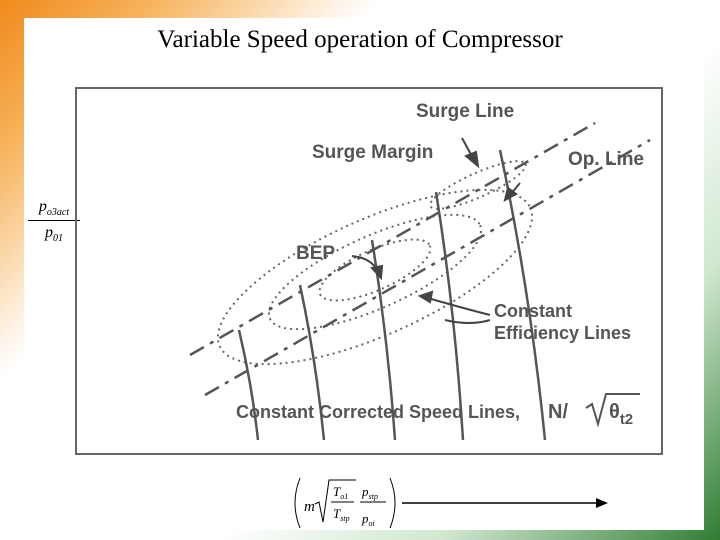  What do you see at coordinates (465, 111) in the screenshot?
I see `surge-line-label: Surge Line` at bounding box center [465, 111].